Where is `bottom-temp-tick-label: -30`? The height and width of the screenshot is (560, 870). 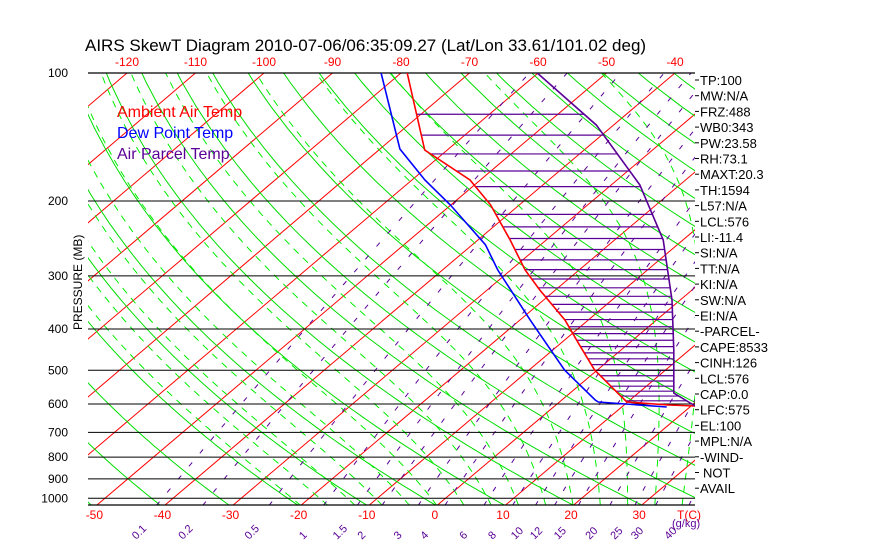 bottom-temp-tick-label: -30 is located at coordinates (231, 515).